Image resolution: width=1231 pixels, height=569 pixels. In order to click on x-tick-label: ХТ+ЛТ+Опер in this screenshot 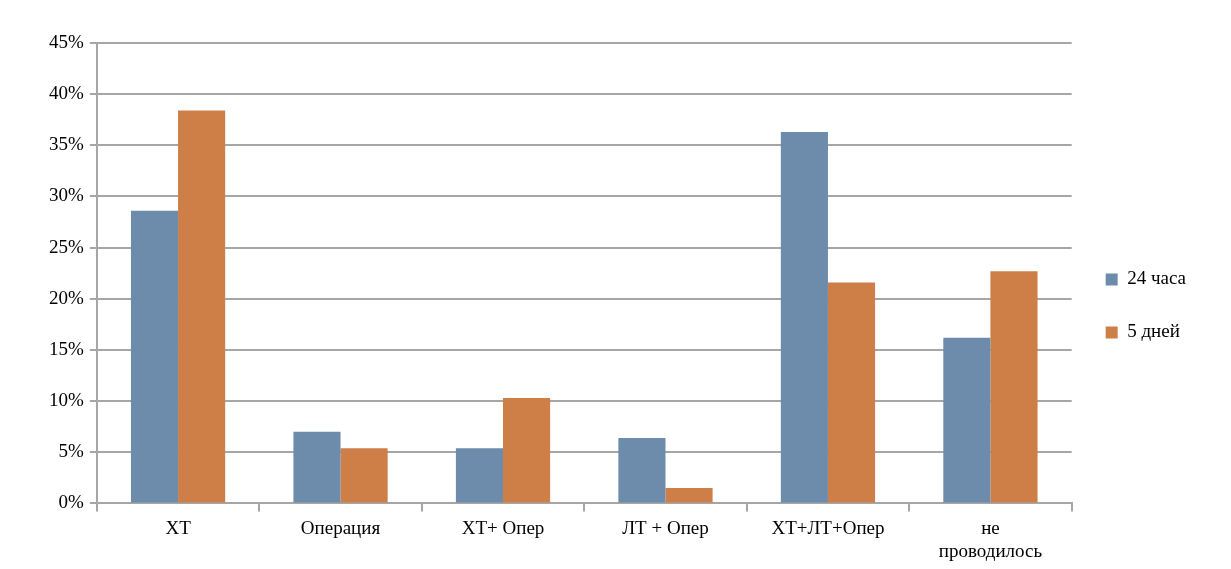, I will do `click(828, 527)`.